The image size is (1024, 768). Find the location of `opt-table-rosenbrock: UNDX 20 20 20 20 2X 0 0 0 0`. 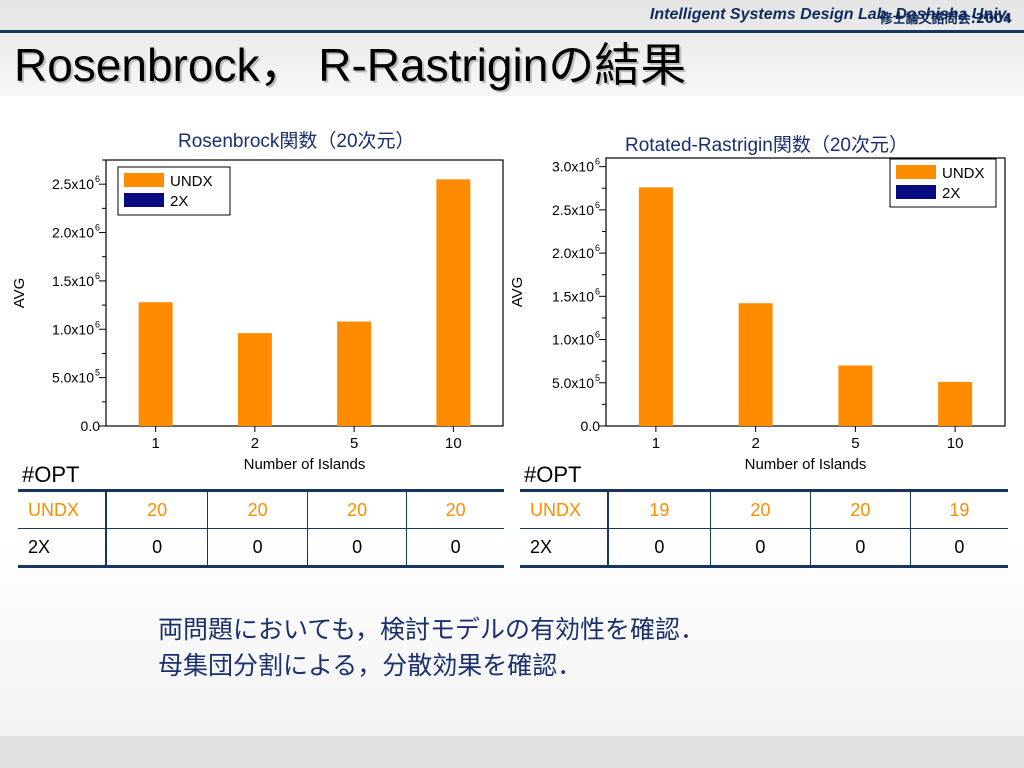

opt-table-rosenbrock: UNDX 20 20 20 20 2X 0 0 0 0 is located at coordinates (261, 528).